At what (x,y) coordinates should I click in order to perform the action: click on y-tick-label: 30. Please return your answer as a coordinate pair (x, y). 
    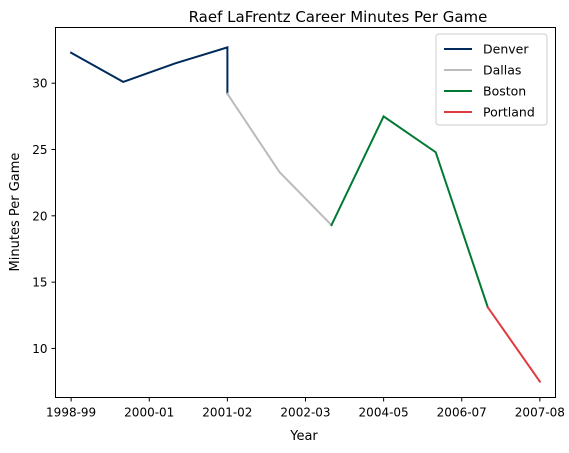
    Looking at the image, I should click on (39, 84).